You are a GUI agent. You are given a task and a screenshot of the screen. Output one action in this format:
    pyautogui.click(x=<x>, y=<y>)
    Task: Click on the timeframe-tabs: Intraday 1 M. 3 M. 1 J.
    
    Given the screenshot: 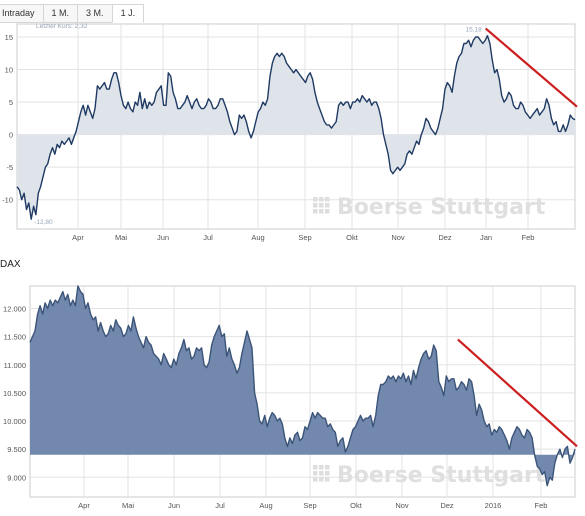 What is the action you would take?
    pyautogui.click(x=72, y=14)
    